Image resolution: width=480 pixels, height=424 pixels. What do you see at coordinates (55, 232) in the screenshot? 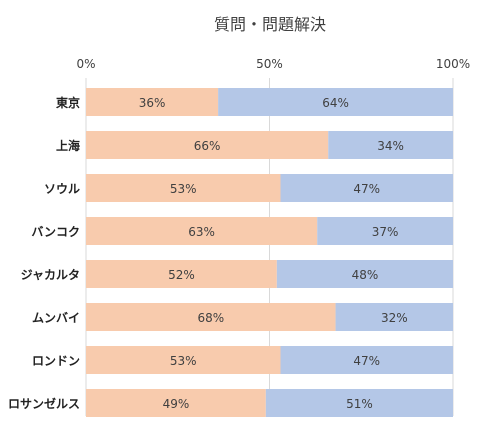
I see `category-label: バンコク` at bounding box center [55, 232].